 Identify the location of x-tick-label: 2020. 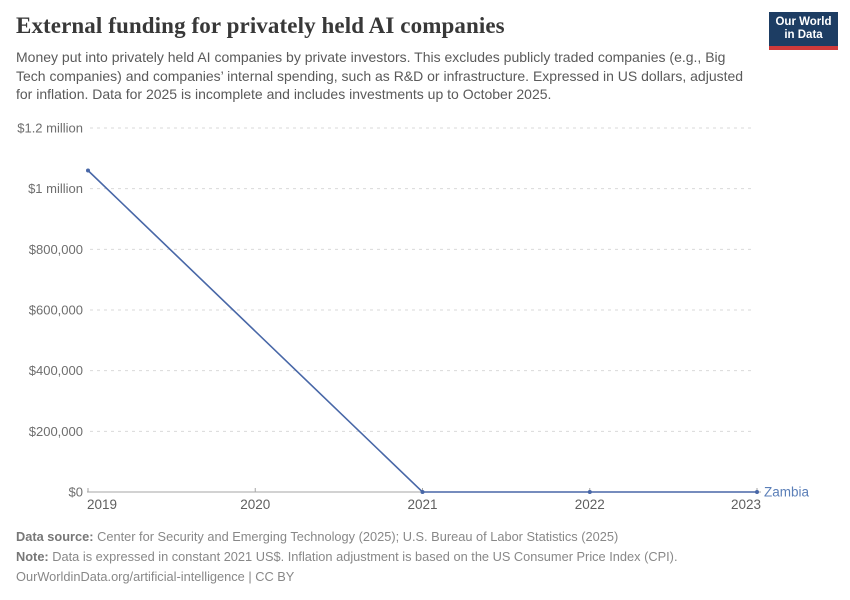
(255, 504).